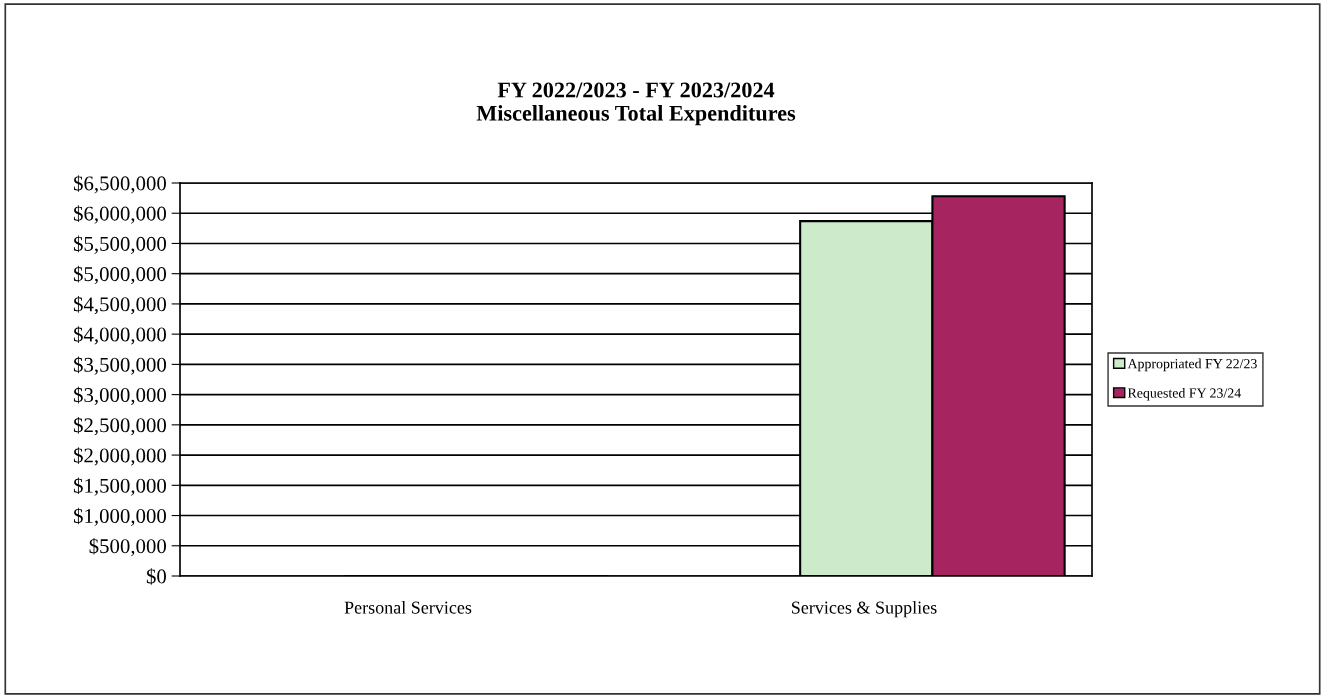 The width and height of the screenshot is (1325, 698). Describe the element at coordinates (128, 547) in the screenshot. I see `y-tick-label: $500,000` at that location.